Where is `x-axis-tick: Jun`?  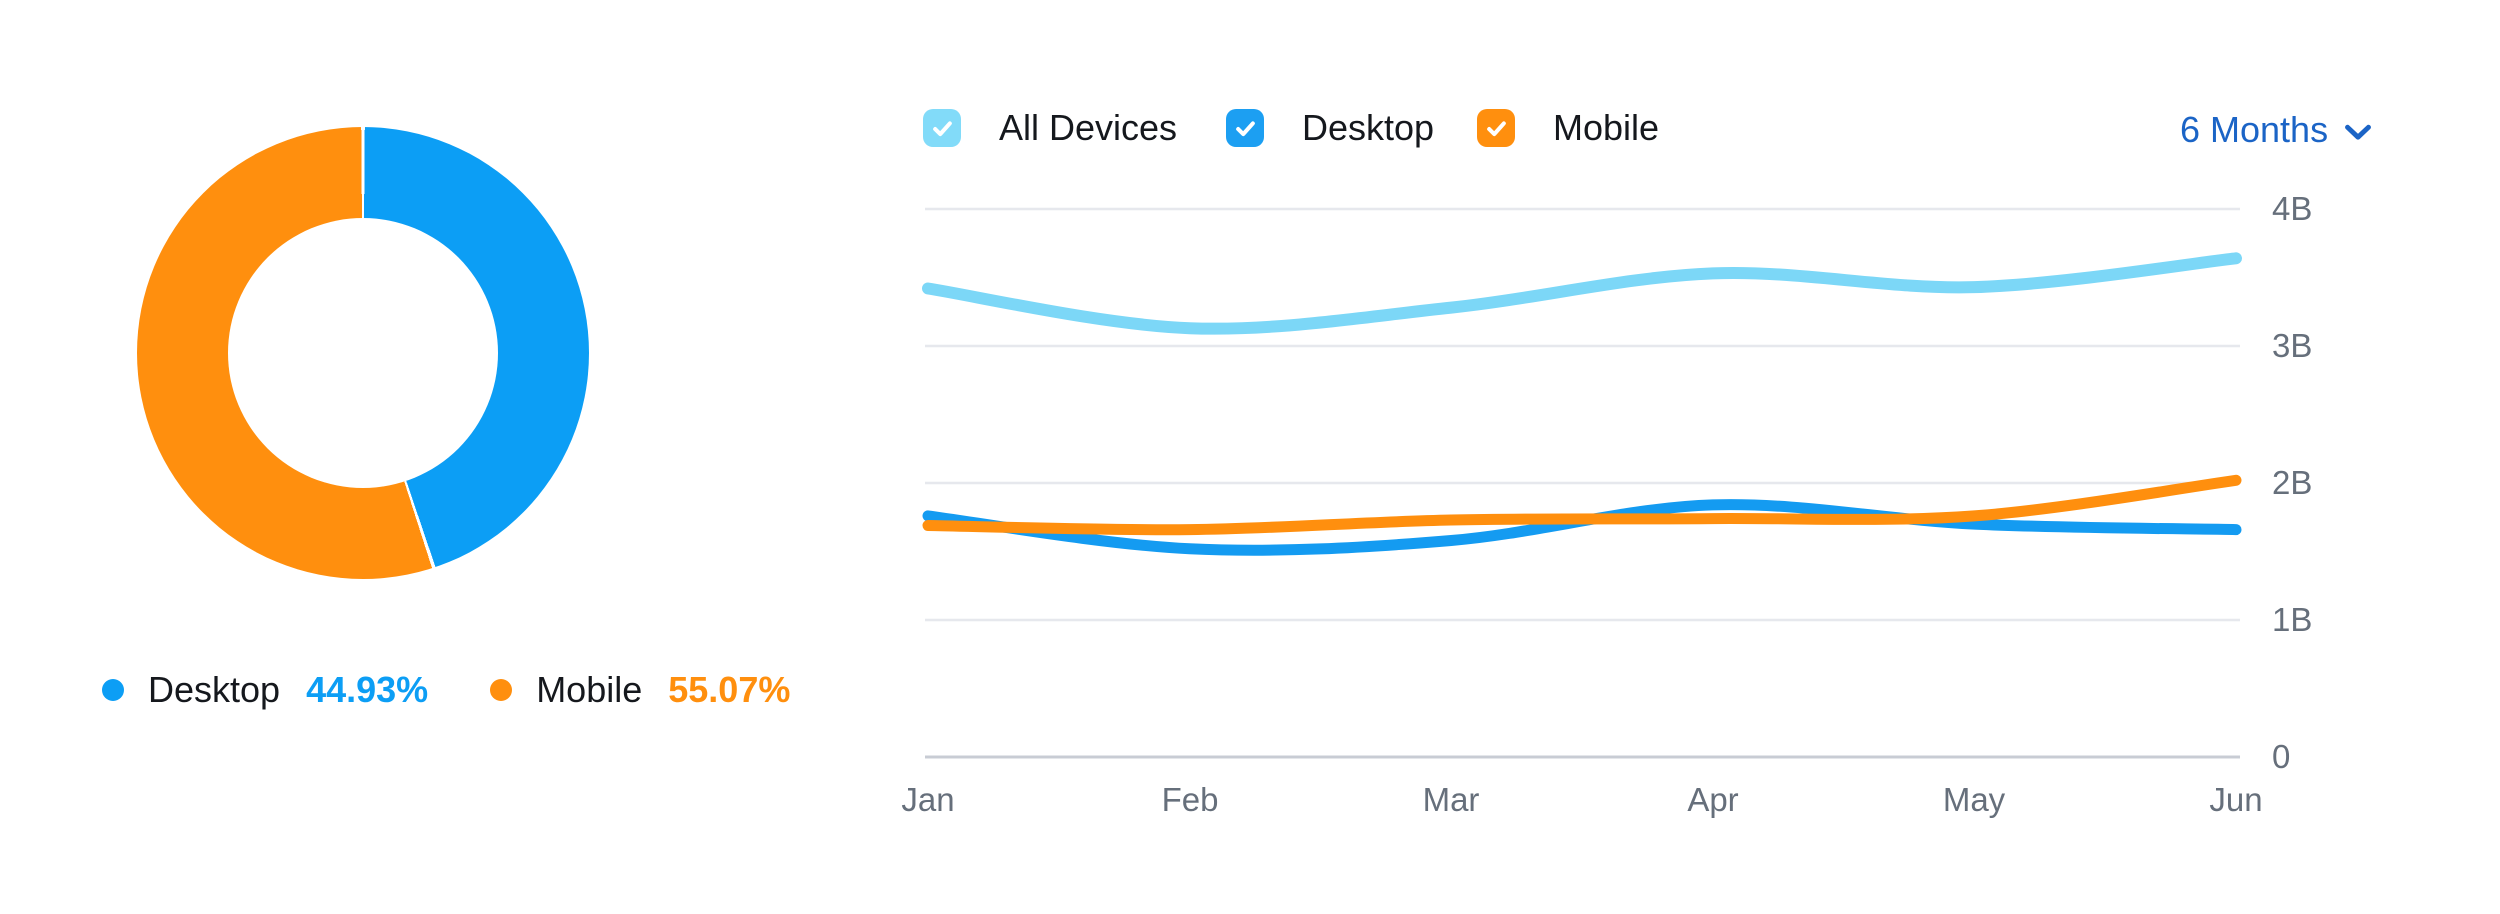
x-axis-tick: Jun is located at coordinates (2236, 799).